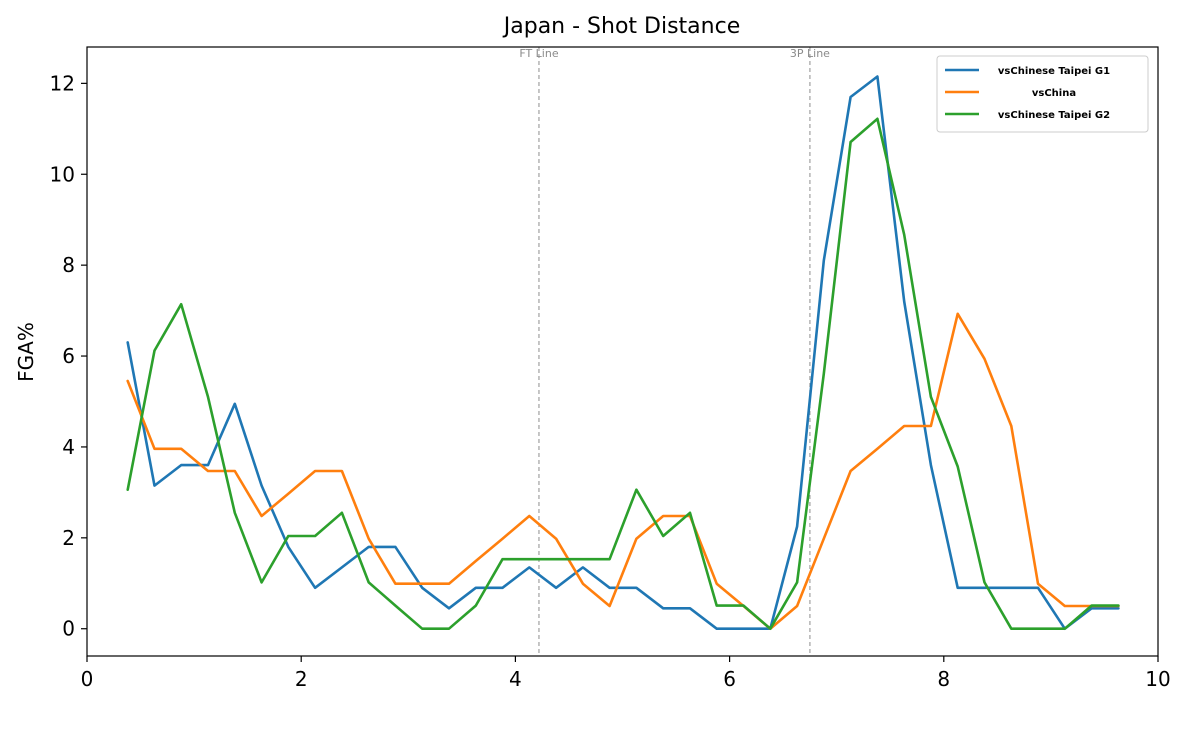 This screenshot has height=738, width=1186. I want to click on x-tick-label: 6, so click(729, 679).